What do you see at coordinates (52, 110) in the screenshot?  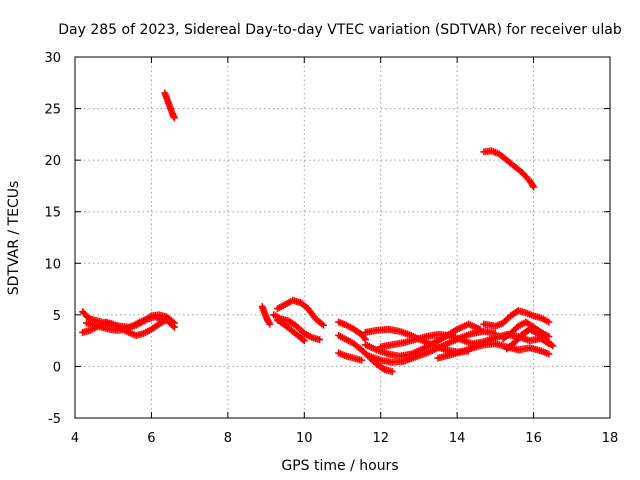 I see `y-tick-label: 25` at bounding box center [52, 110].